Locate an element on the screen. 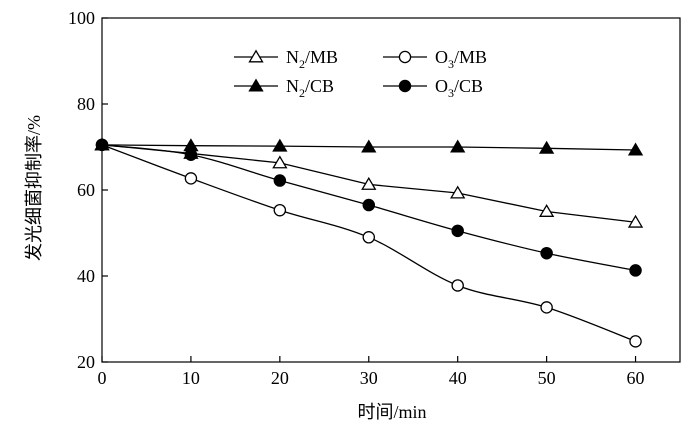 The width and height of the screenshot is (700, 428). legend-item-n2mb: N2/MB is located at coordinates (286, 59).